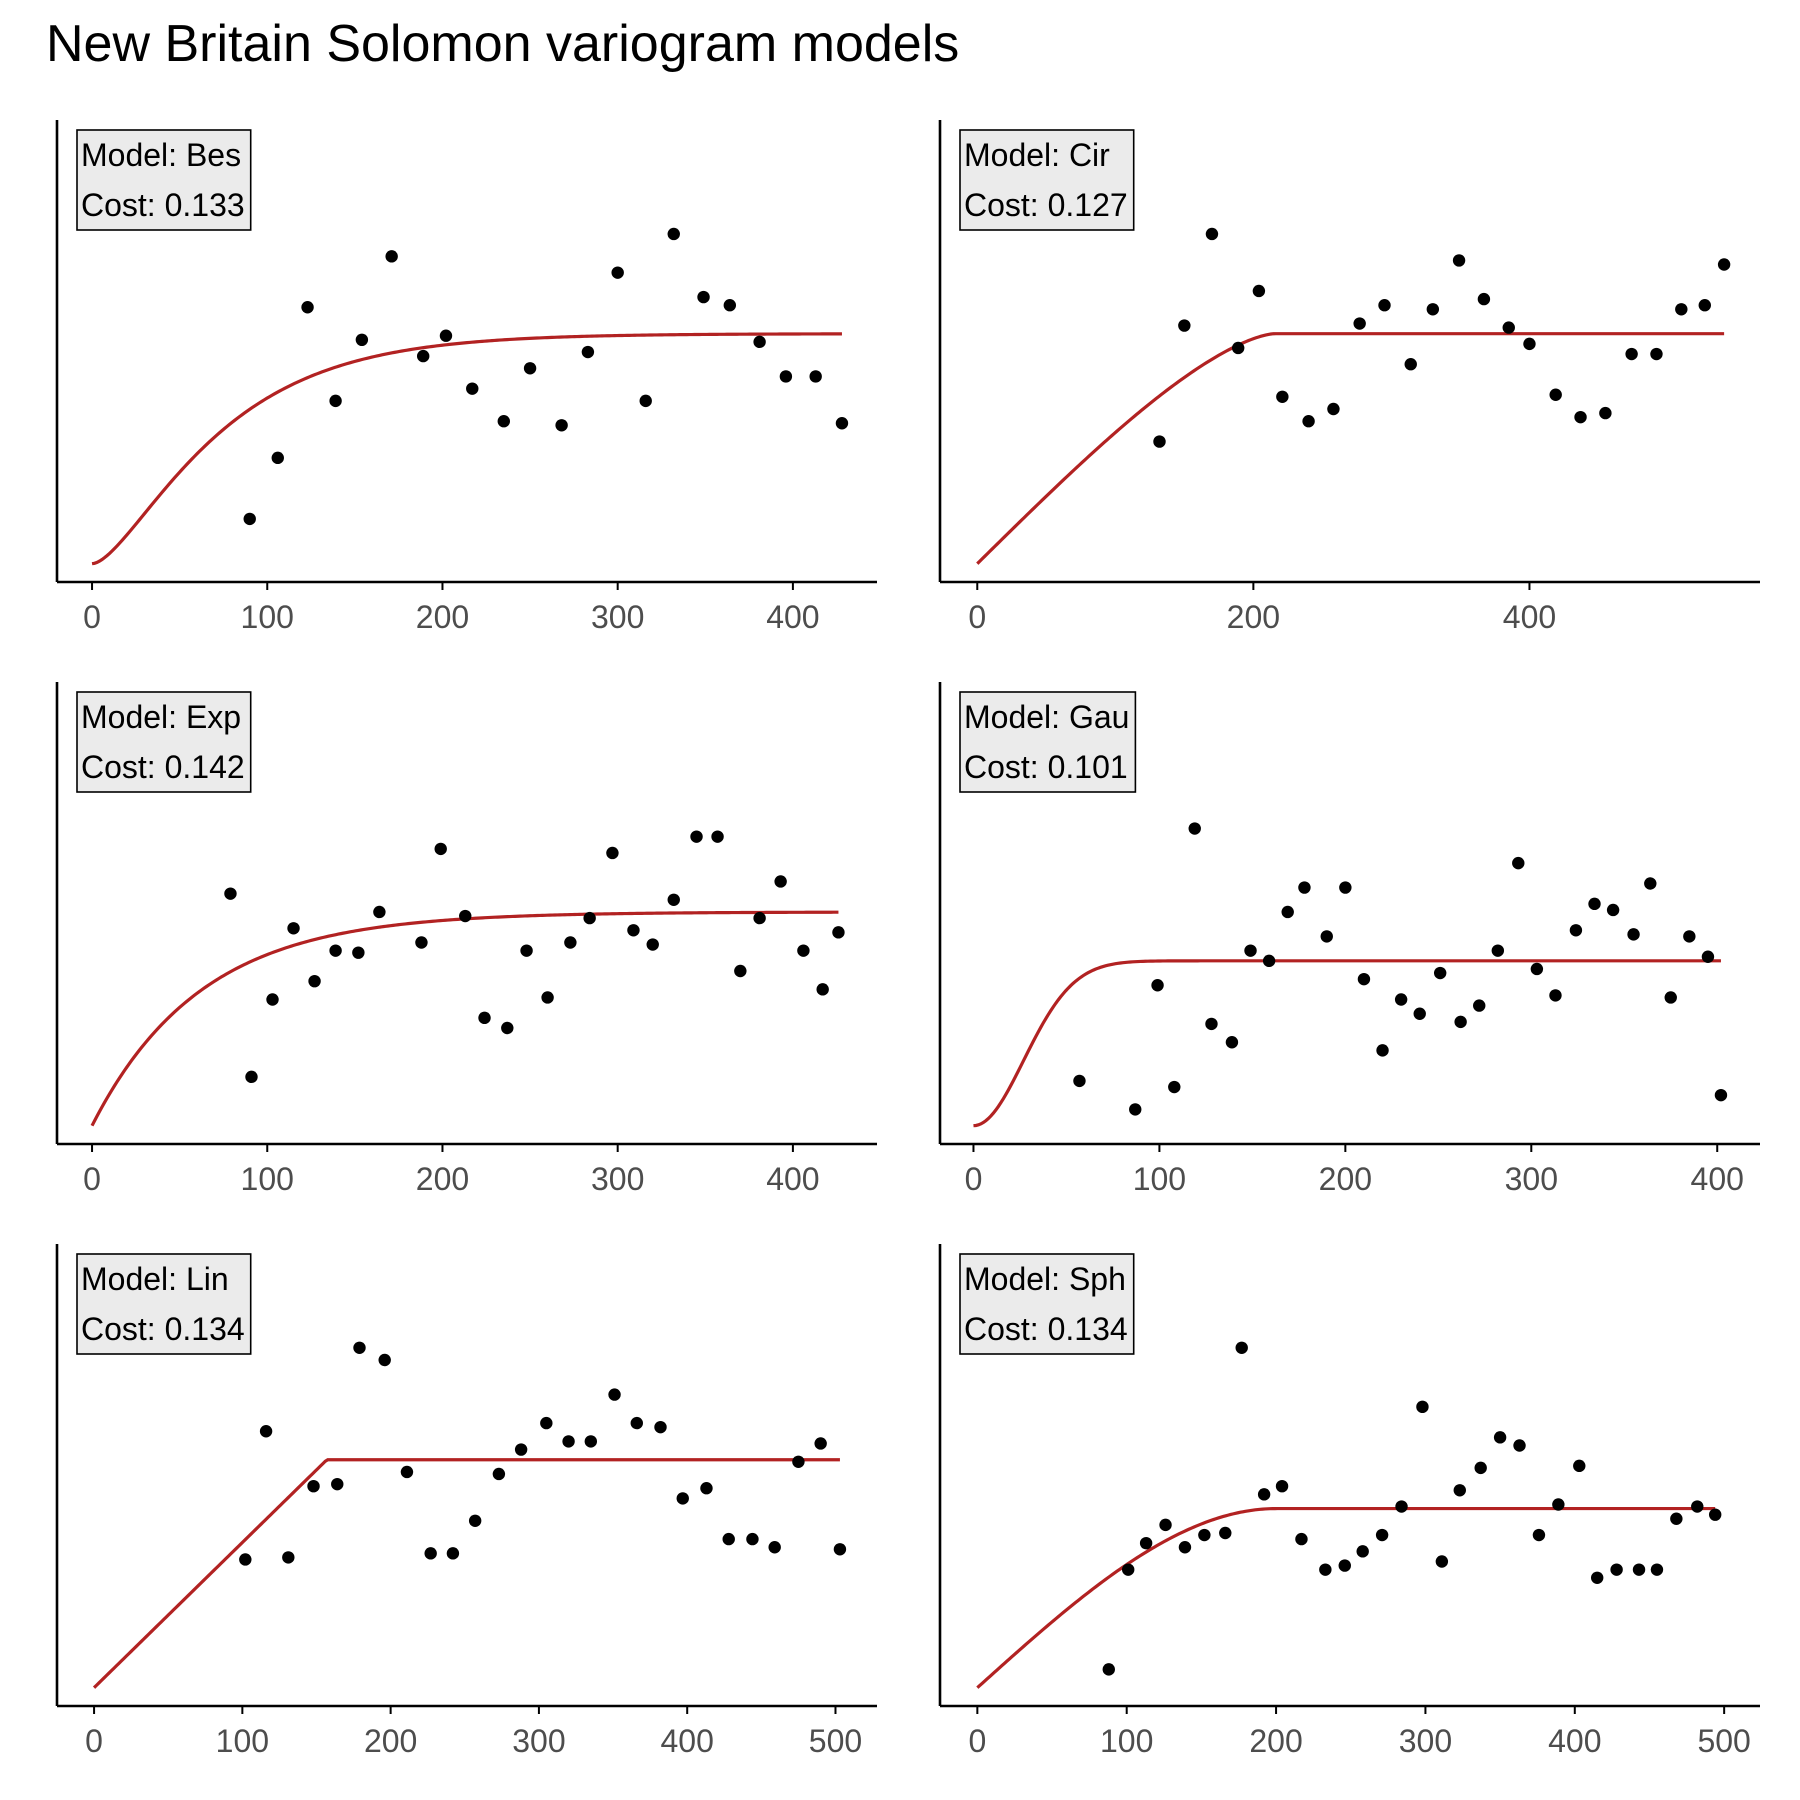 This screenshot has width=1800, height=1800. I want to click on model-cost-label: Cost: 0.133, so click(163, 205).